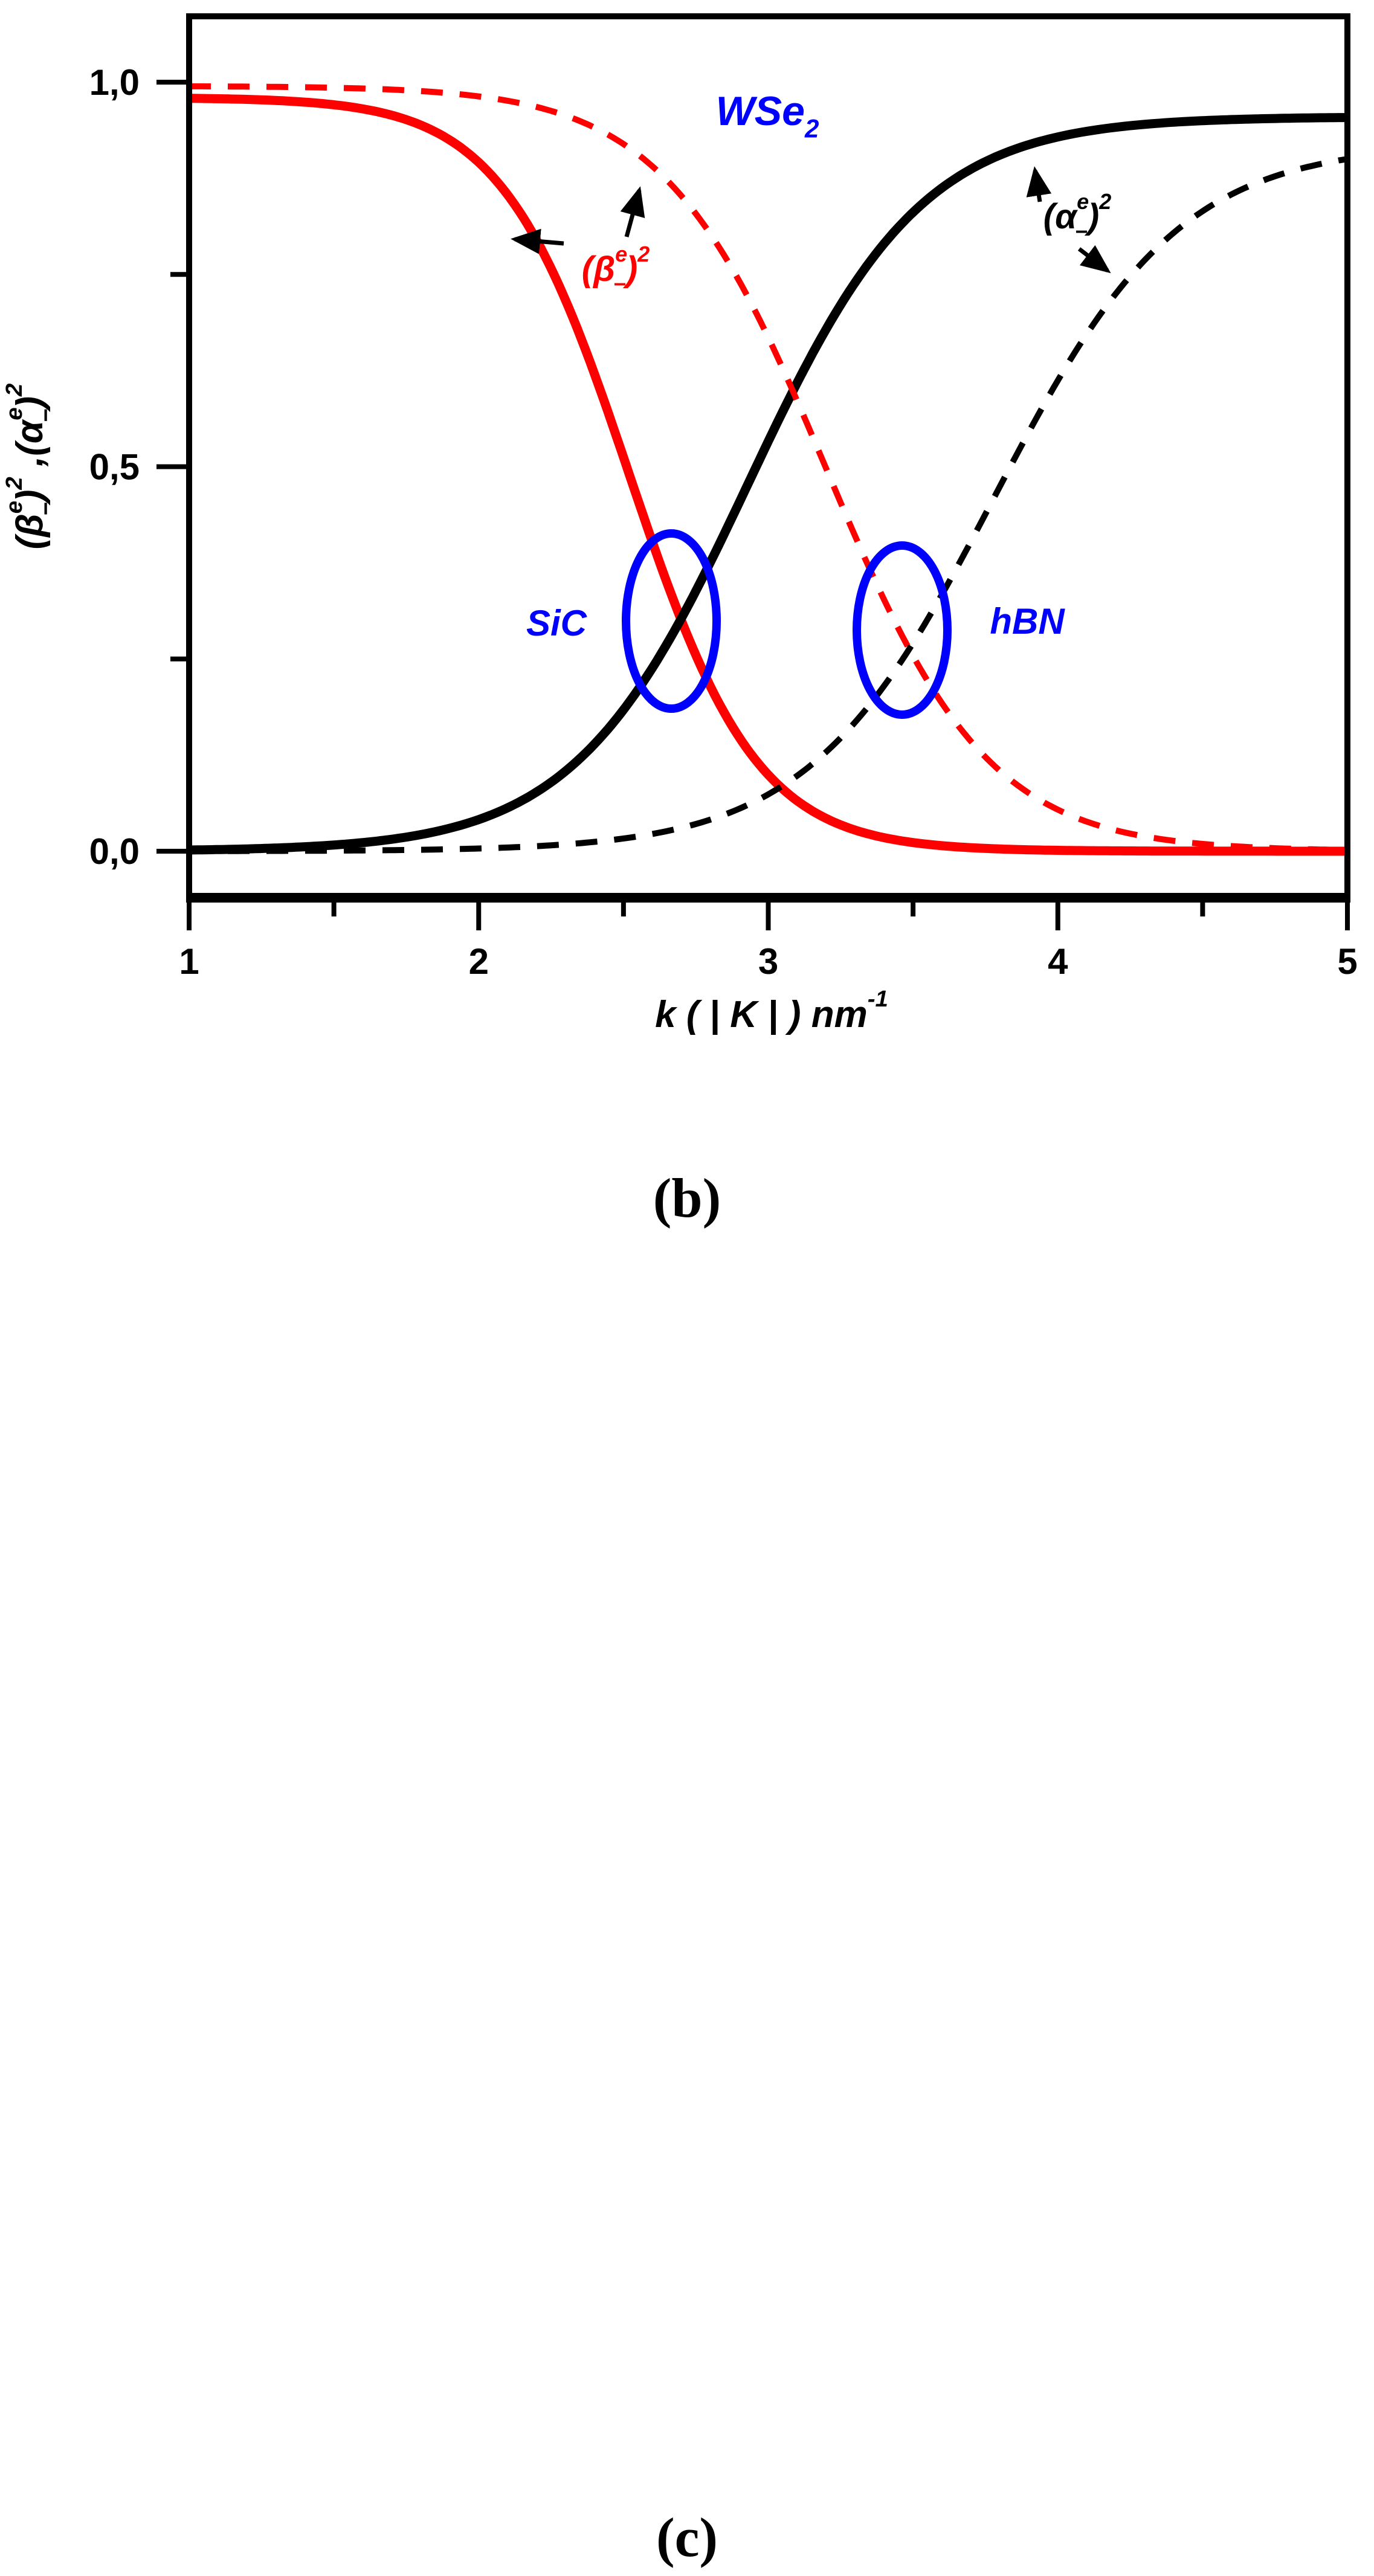 This screenshot has width=1374, height=2576. Describe the element at coordinates (1027, 621) in the screenshot. I see `material-label-hbn: hBN` at that location.